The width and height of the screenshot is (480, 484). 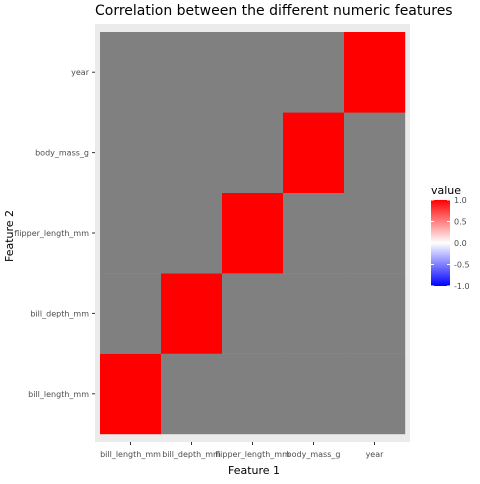 I want to click on y-axis-tick-label: flipper_length_mm, so click(x=51, y=233).